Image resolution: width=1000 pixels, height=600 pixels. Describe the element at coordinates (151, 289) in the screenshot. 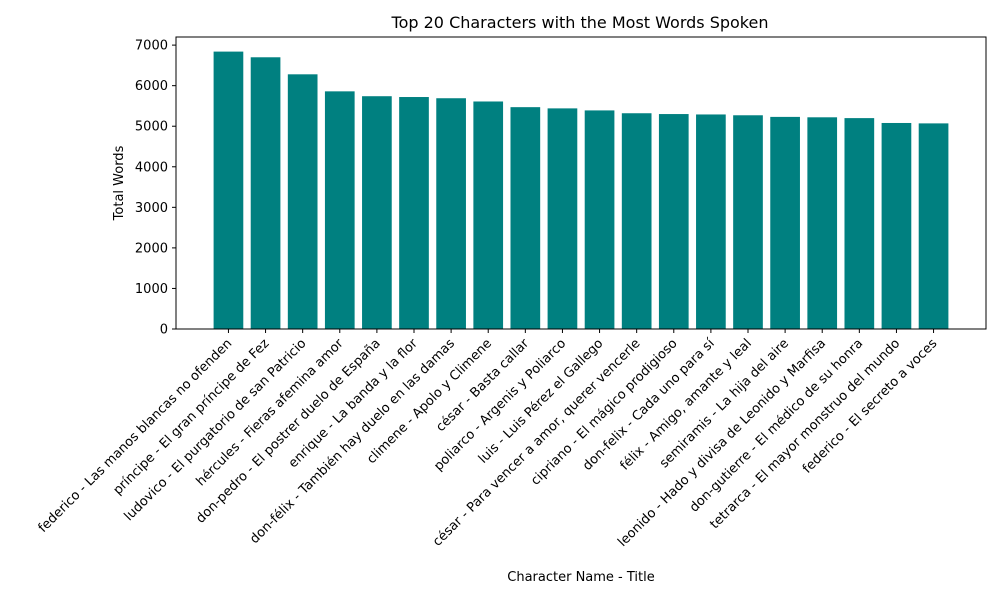

I see `y-tick-label: 1000` at that location.